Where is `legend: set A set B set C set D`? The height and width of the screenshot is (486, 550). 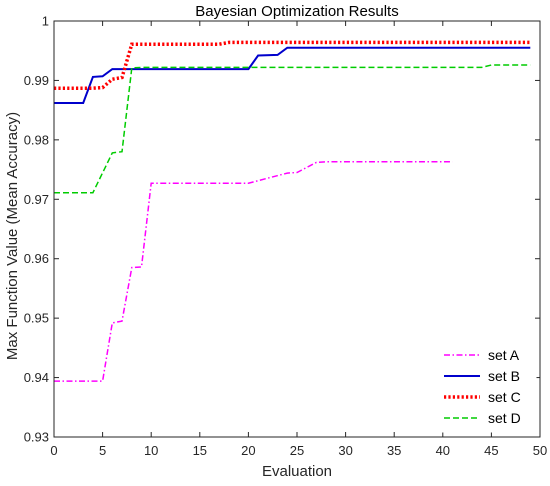 legend: set A set B set C set D is located at coordinates (486, 387).